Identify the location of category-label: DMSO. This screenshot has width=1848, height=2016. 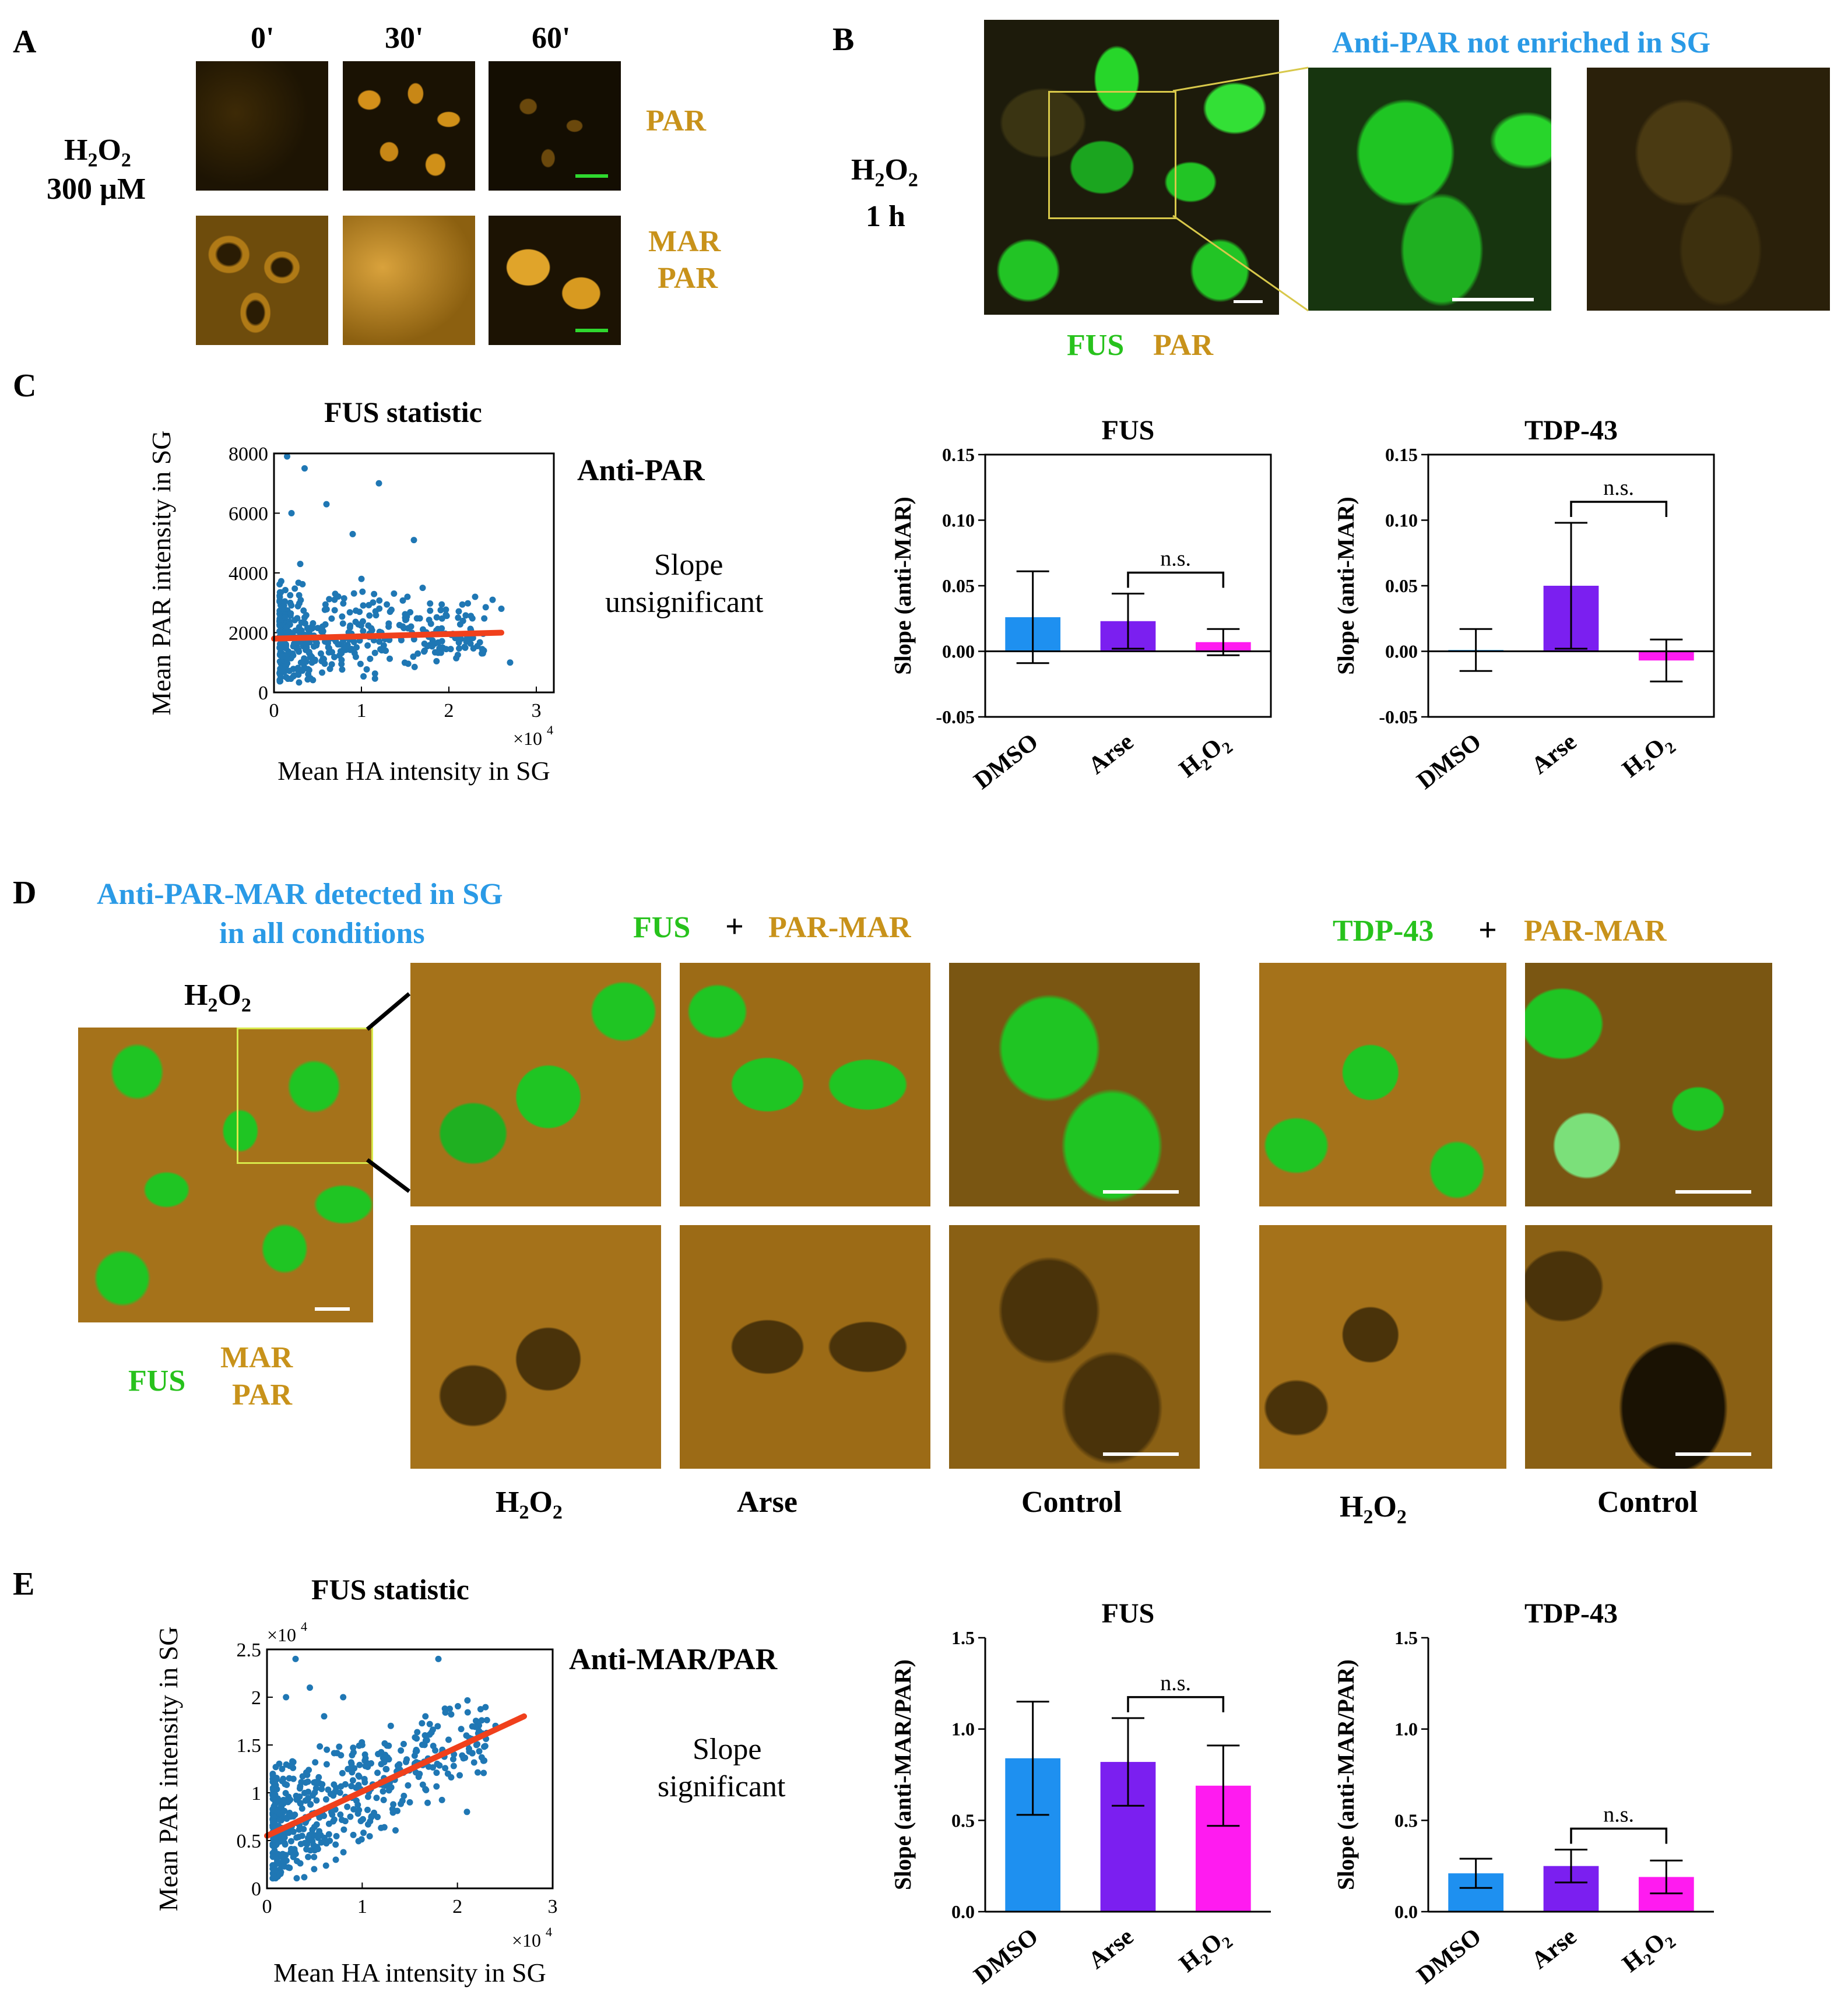
(1449, 1956).